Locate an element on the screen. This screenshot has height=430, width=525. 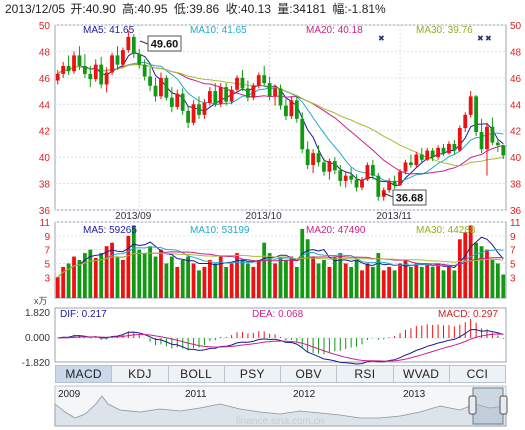
volume-tick-left: 3 is located at coordinates (47, 278).